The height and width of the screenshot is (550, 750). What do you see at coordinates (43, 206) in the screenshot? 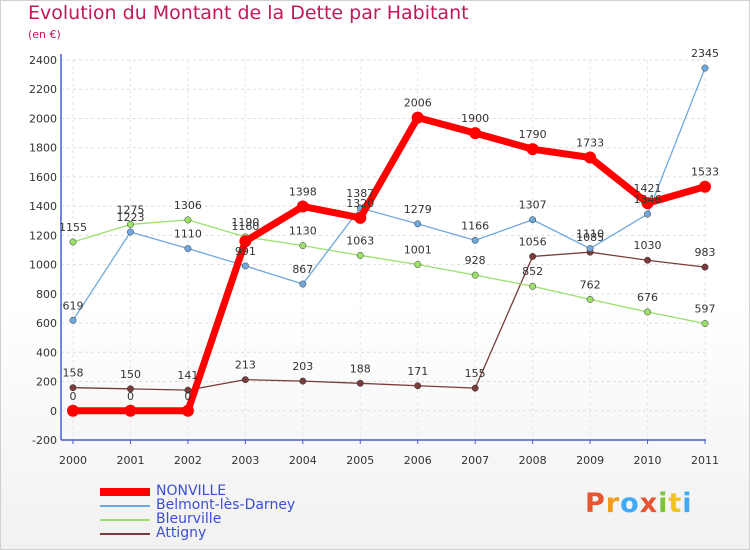
I see `y-tick-label: 1400` at bounding box center [43, 206].